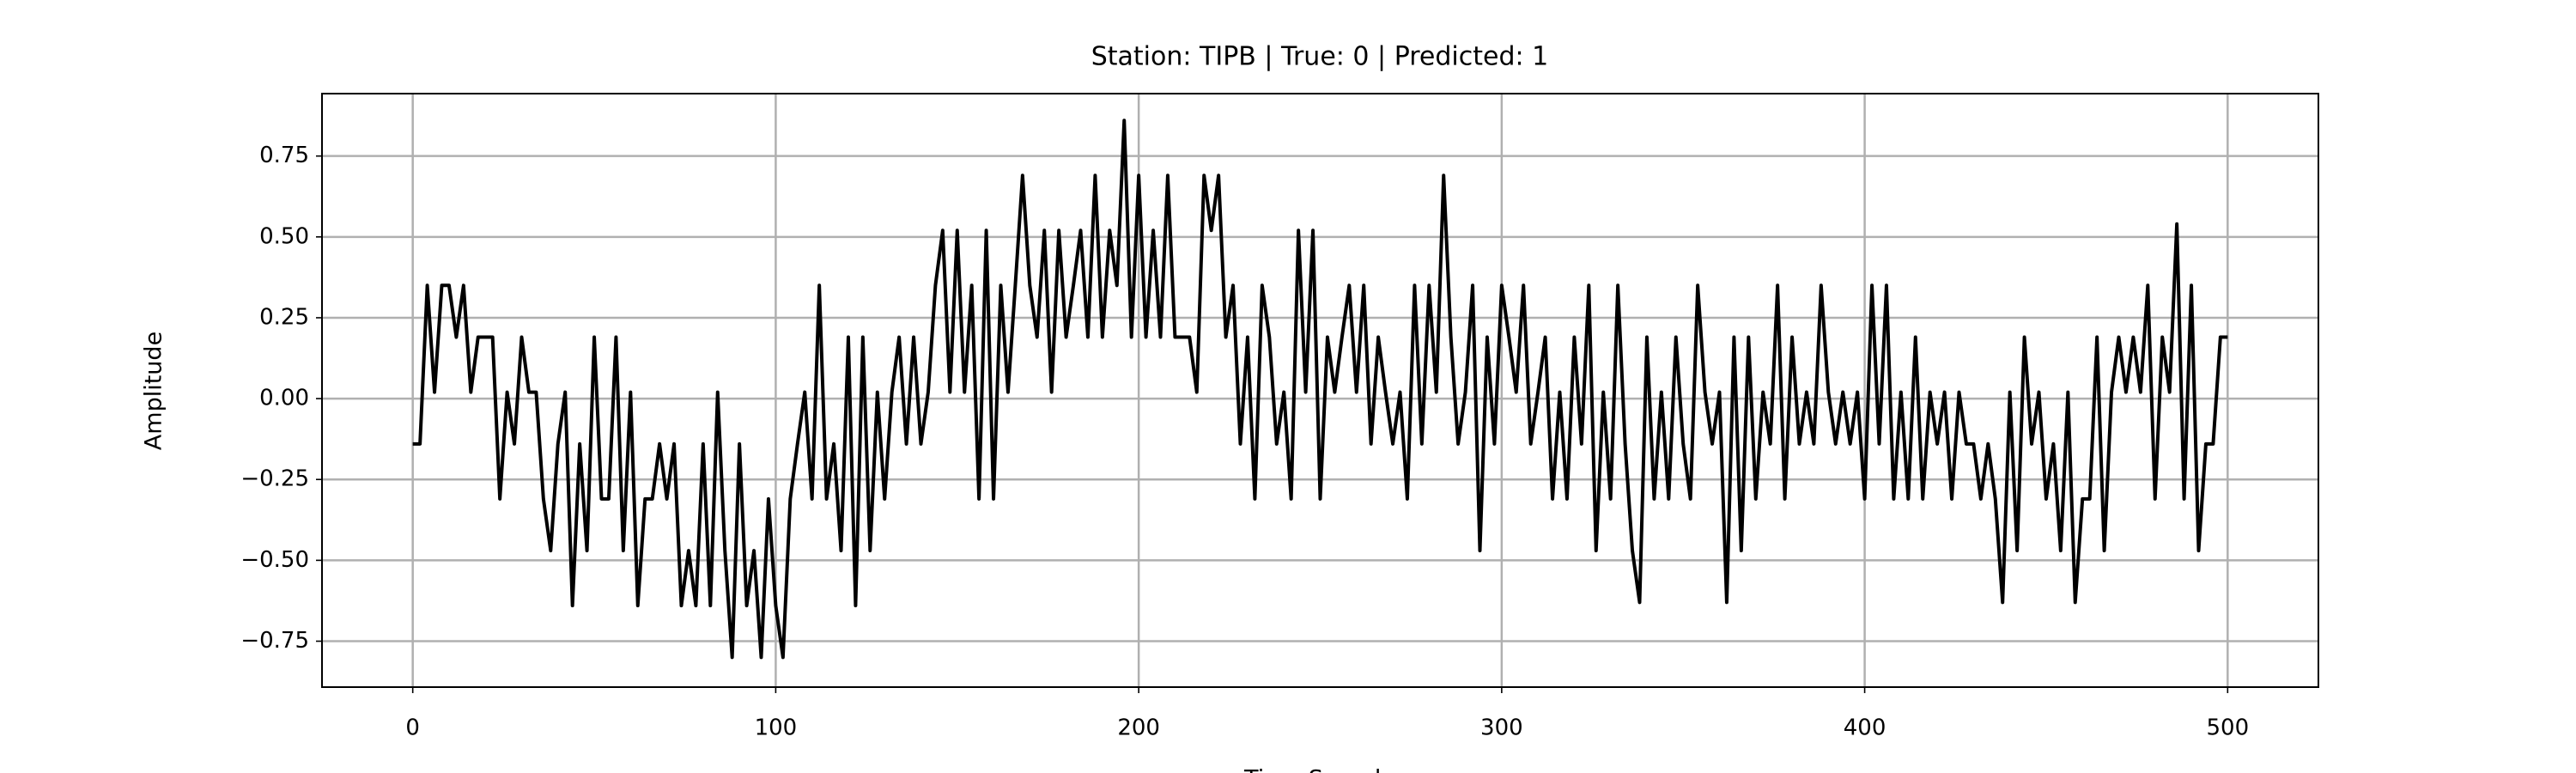 This screenshot has width=2576, height=773. What do you see at coordinates (1320, 57) in the screenshot?
I see `chart-title: Station: TIPB | True: 0 | Predicted: 1` at bounding box center [1320, 57].